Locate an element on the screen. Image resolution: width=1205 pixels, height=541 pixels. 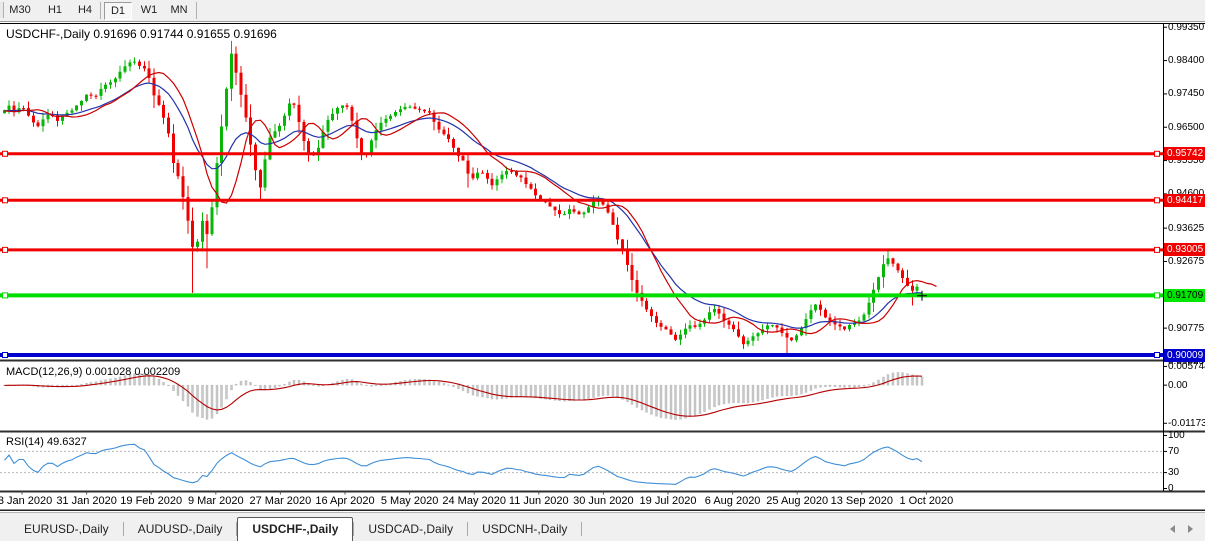
macd-signal-line is located at coordinates (463, 396).